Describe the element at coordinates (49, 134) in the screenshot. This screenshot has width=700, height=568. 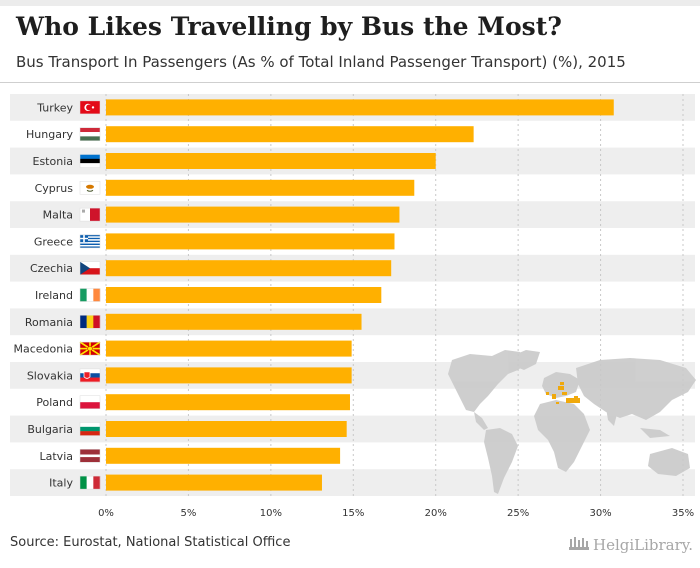
I see `category-label: Hungary` at that location.